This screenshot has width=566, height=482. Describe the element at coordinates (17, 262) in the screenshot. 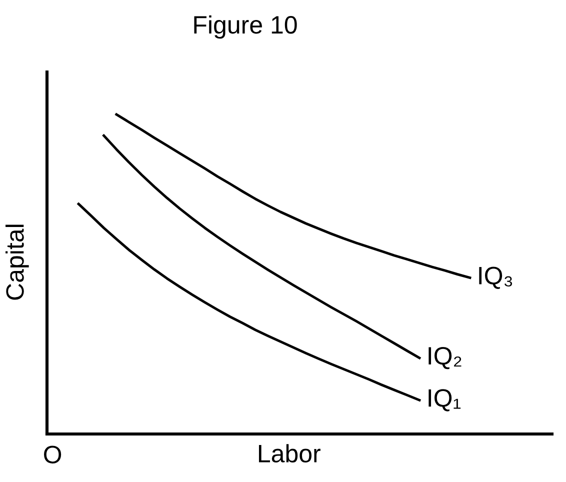

I see `y-axis-title: Capital` at that location.